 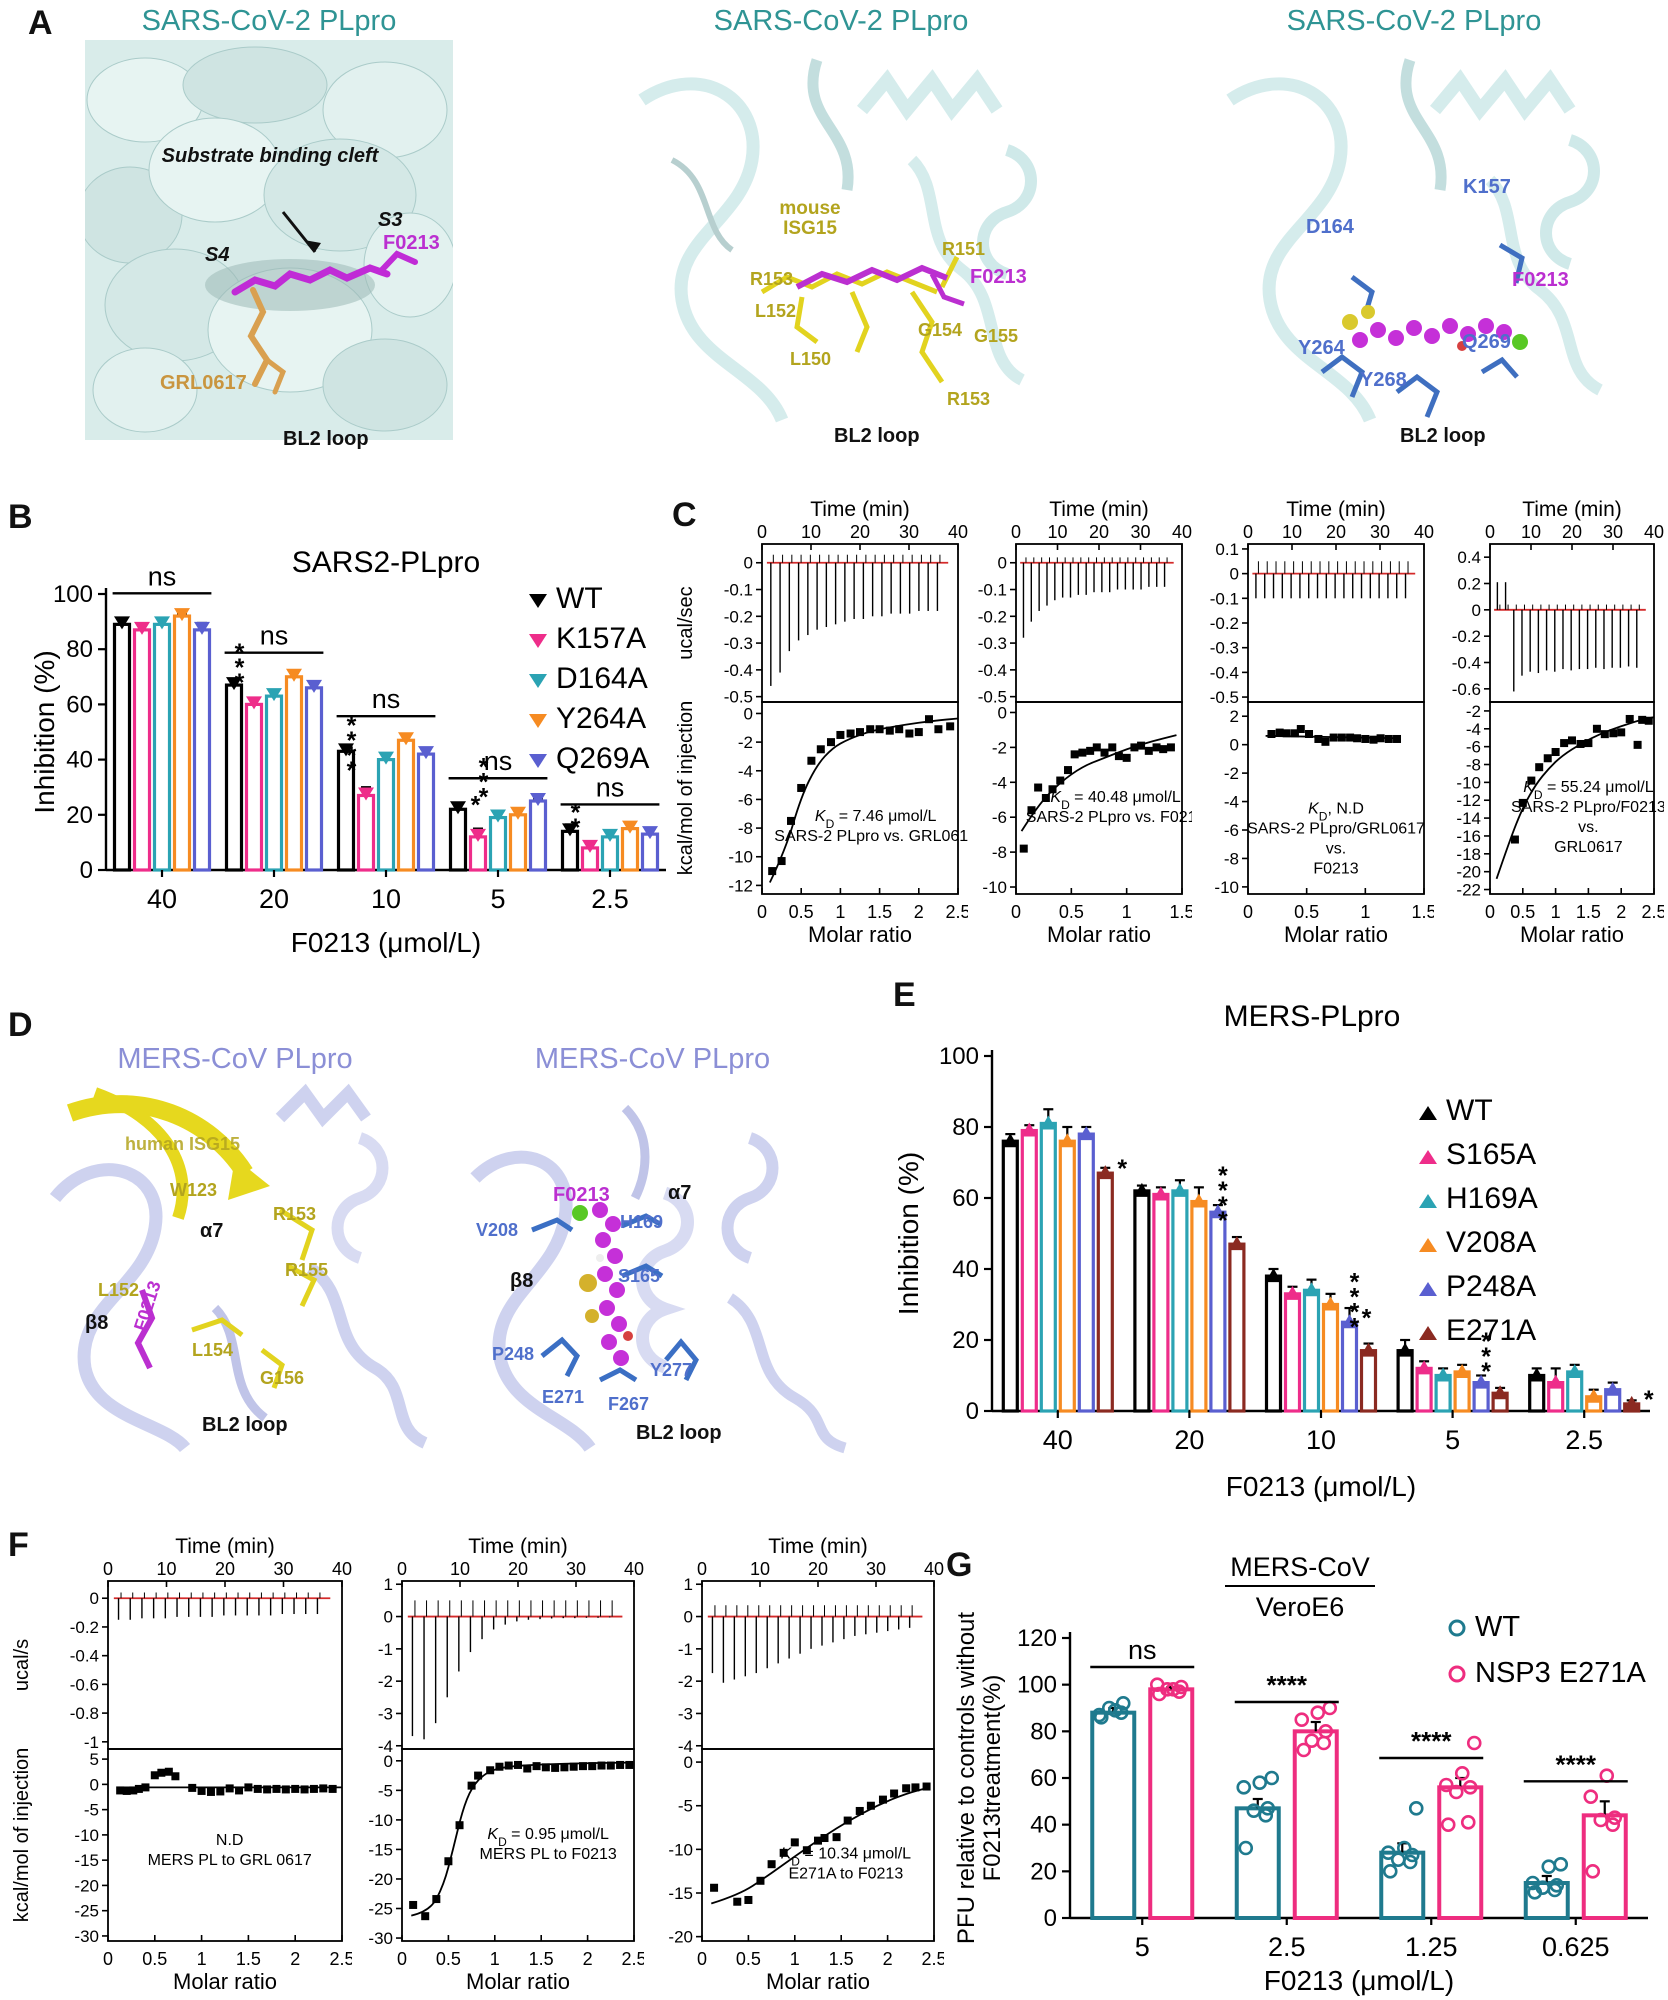 What do you see at coordinates (44, 731) in the screenshot?
I see `svg-text: Inhibition (%)` at bounding box center [44, 731].